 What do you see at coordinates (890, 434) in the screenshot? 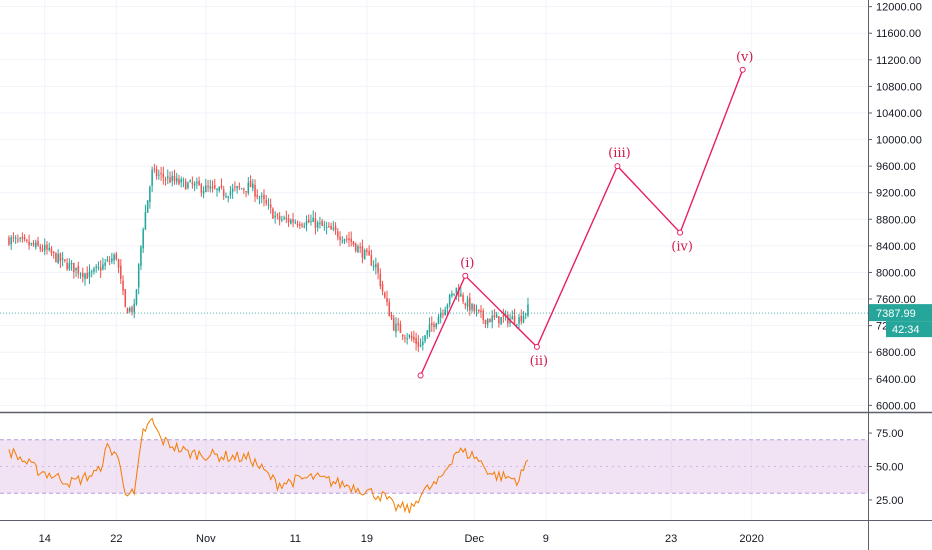
I see `indicator-tick-label: 75.00` at bounding box center [890, 434].